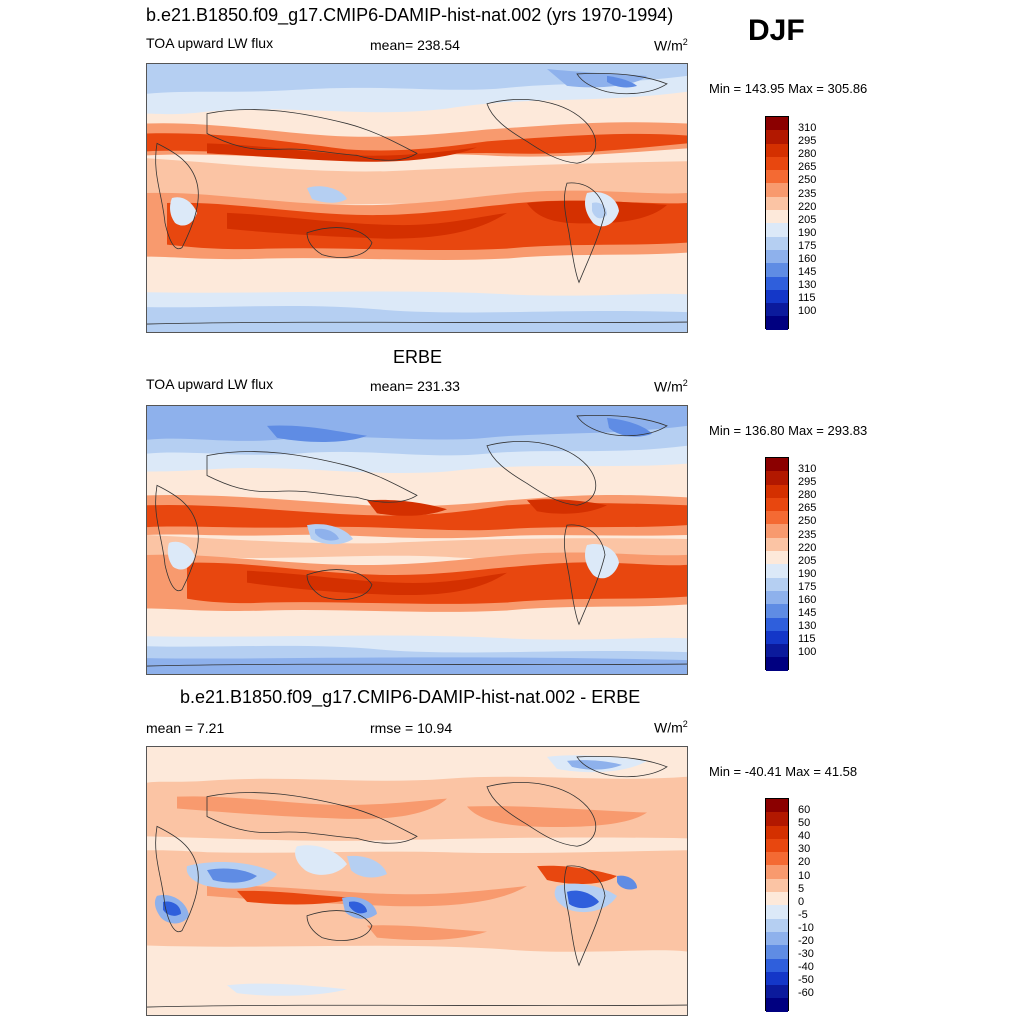 The image size is (1024, 1024). I want to click on colorbar-tick: 60, so click(804, 810).